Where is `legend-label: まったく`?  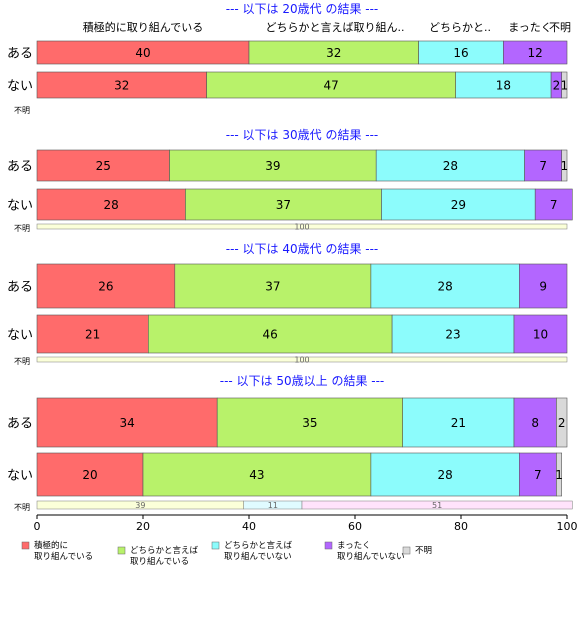
legend-label: まったく is located at coordinates (354, 546).